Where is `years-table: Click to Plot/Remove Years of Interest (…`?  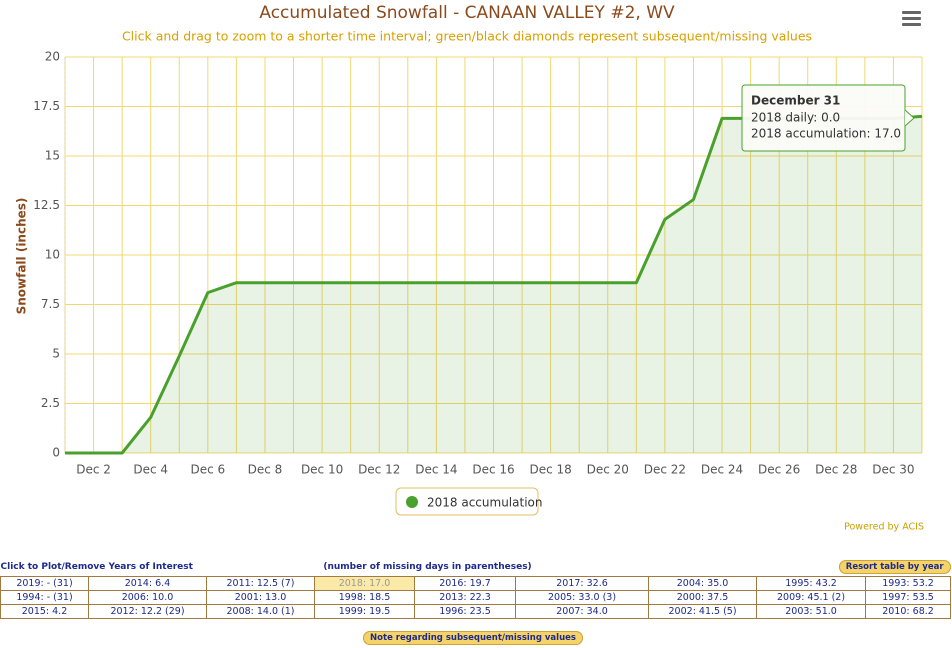 years-table: Click to Plot/Remove Years of Interest (… is located at coordinates (476, 588).